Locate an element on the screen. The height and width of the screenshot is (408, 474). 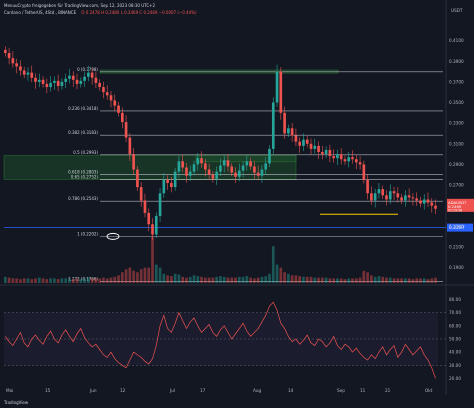
fib-level-label: 0 (0.3798) is located at coordinates (87, 69).